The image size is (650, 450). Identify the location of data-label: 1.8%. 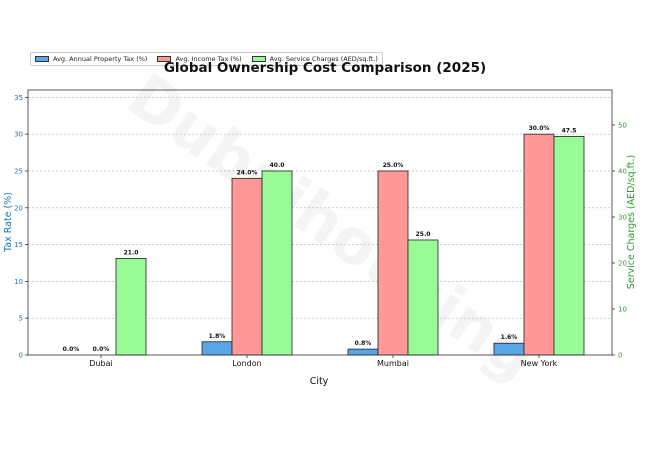
(217, 336).